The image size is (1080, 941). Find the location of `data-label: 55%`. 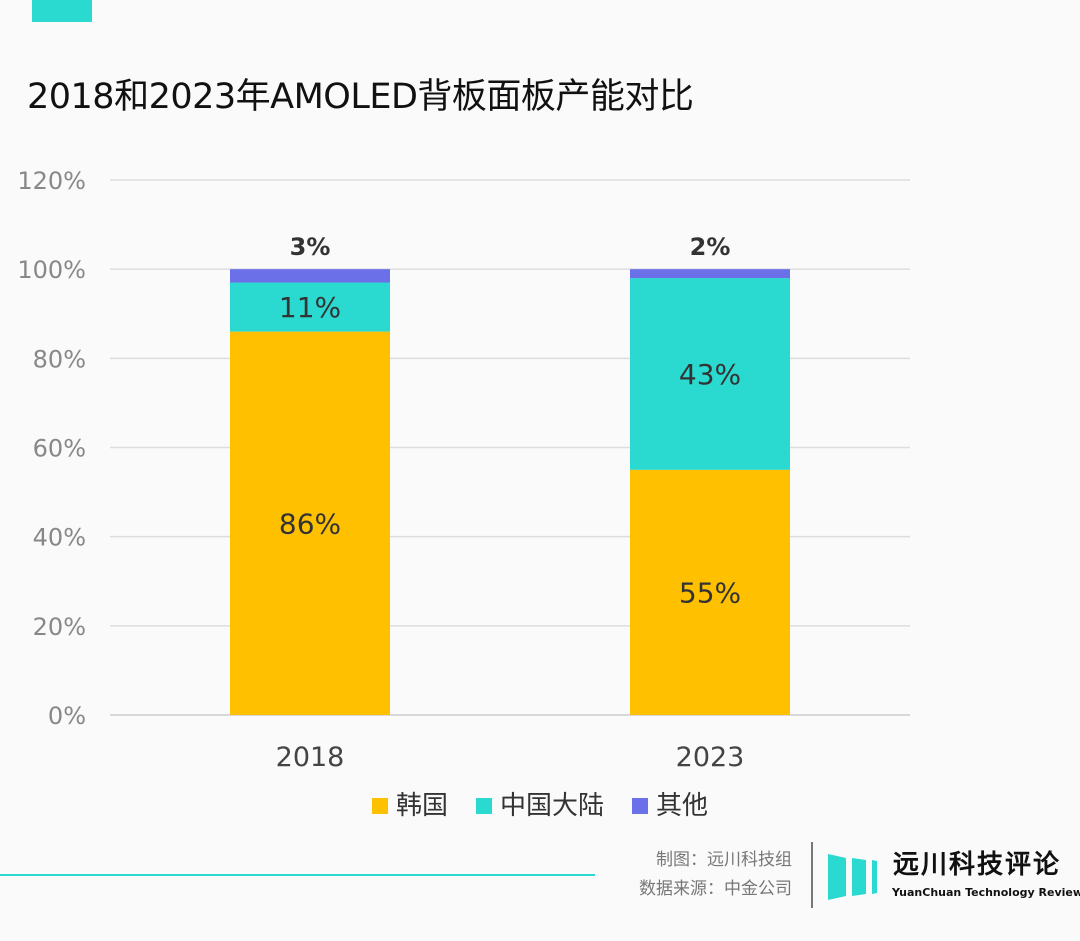

data-label: 55% is located at coordinates (710, 592).